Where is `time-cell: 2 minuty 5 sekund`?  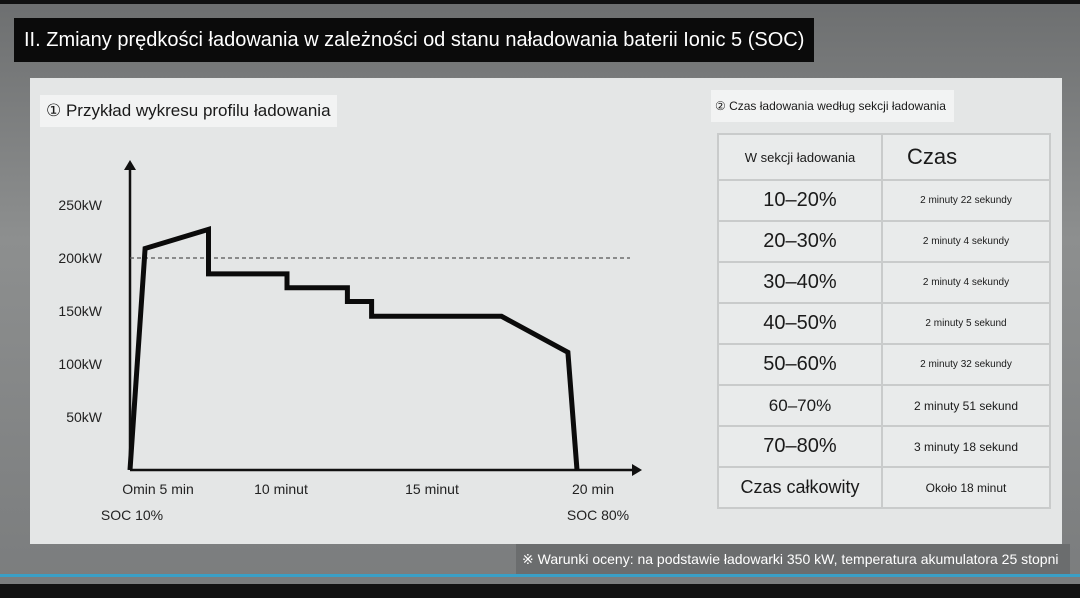 time-cell: 2 minuty 5 sekund is located at coordinates (966, 323).